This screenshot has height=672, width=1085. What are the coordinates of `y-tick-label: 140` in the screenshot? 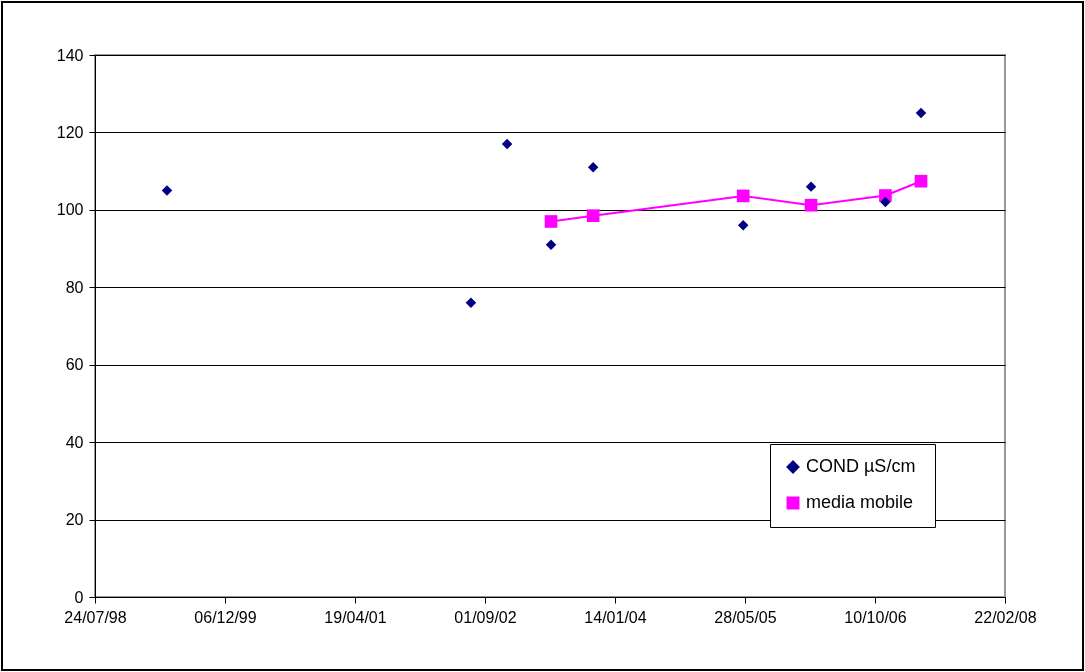 It's located at (70, 55).